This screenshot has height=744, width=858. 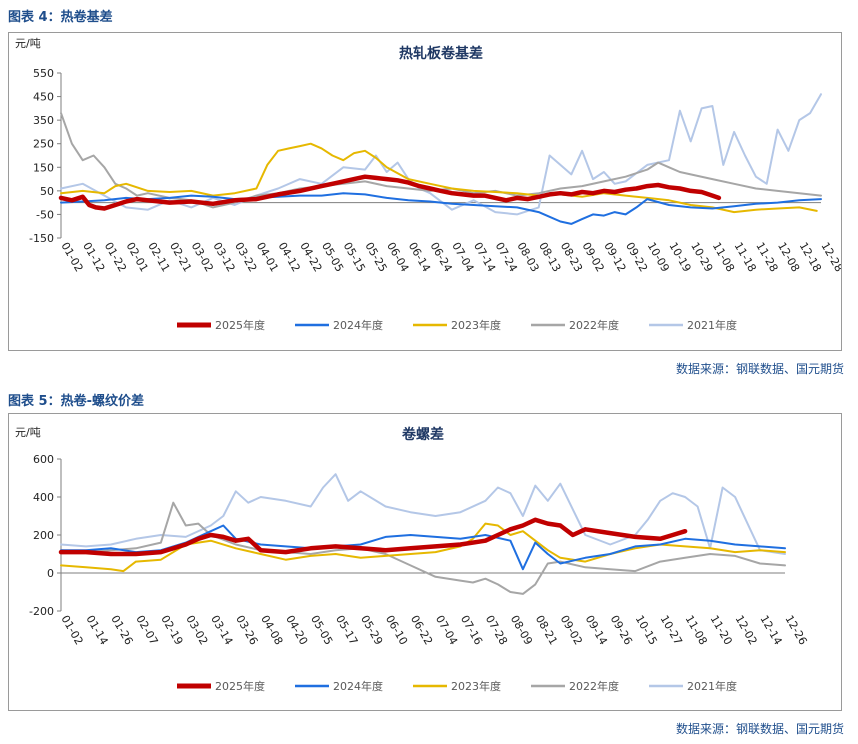 I want to click on x-tick-label: 12-02, so click(x=745, y=630).